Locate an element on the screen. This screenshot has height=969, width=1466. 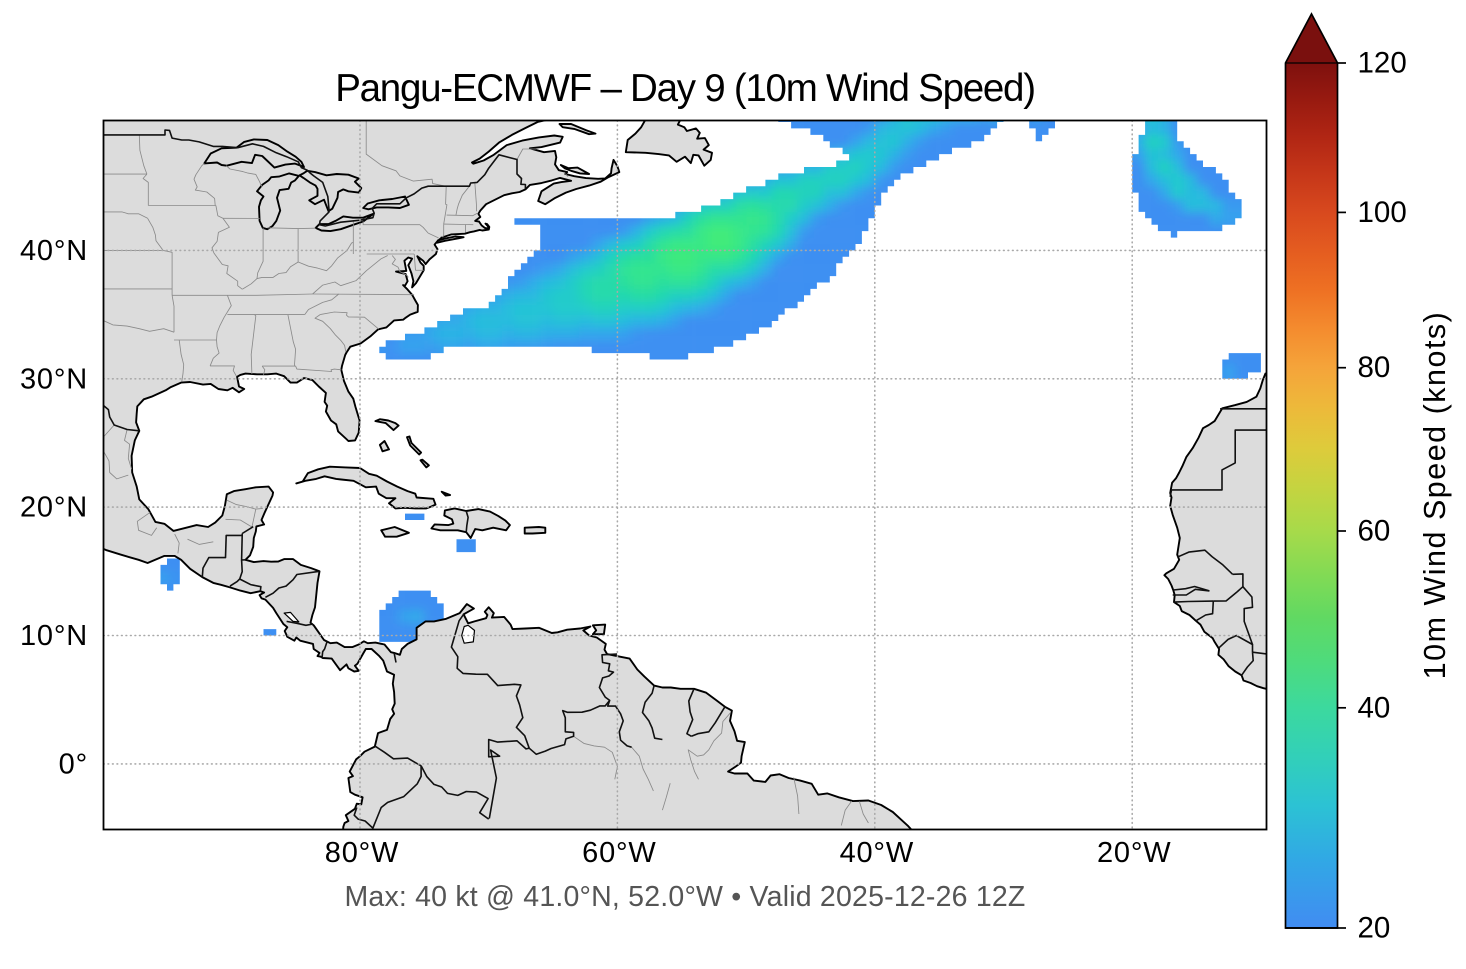
svg-text: 30°N is located at coordinates (54, 379).